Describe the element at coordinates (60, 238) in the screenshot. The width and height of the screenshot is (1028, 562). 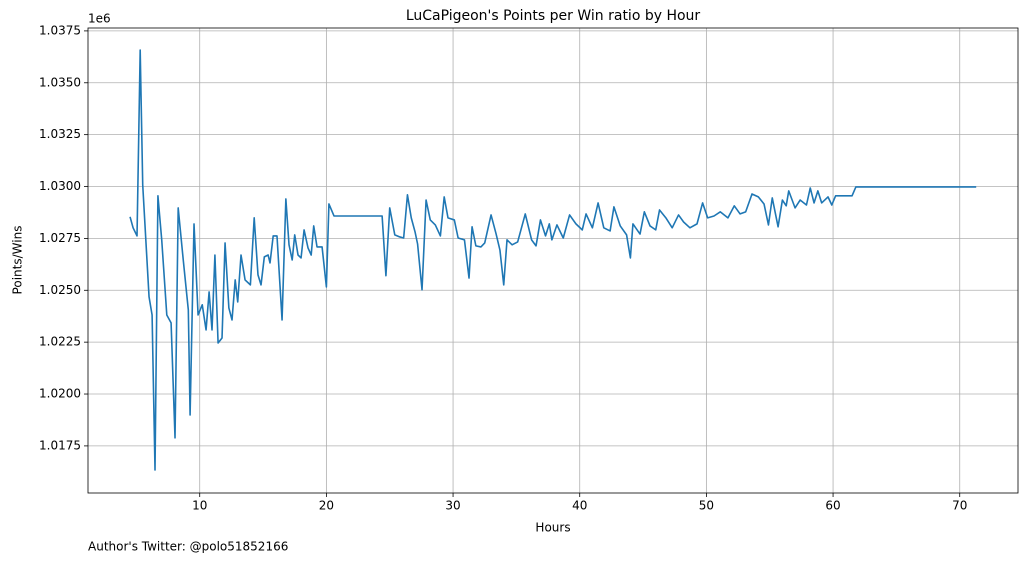
I see `y-tick-label: 1.0275` at that location.